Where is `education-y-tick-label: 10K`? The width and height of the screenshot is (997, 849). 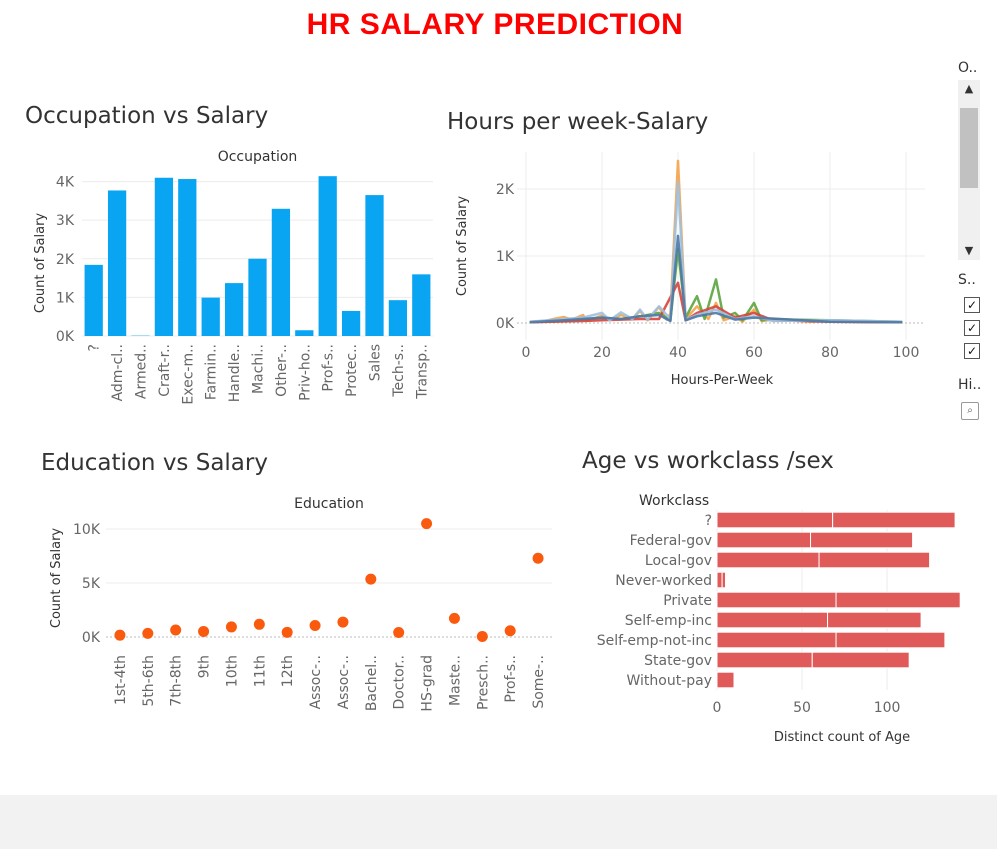
education-y-tick-label: 10K is located at coordinates (87, 530).